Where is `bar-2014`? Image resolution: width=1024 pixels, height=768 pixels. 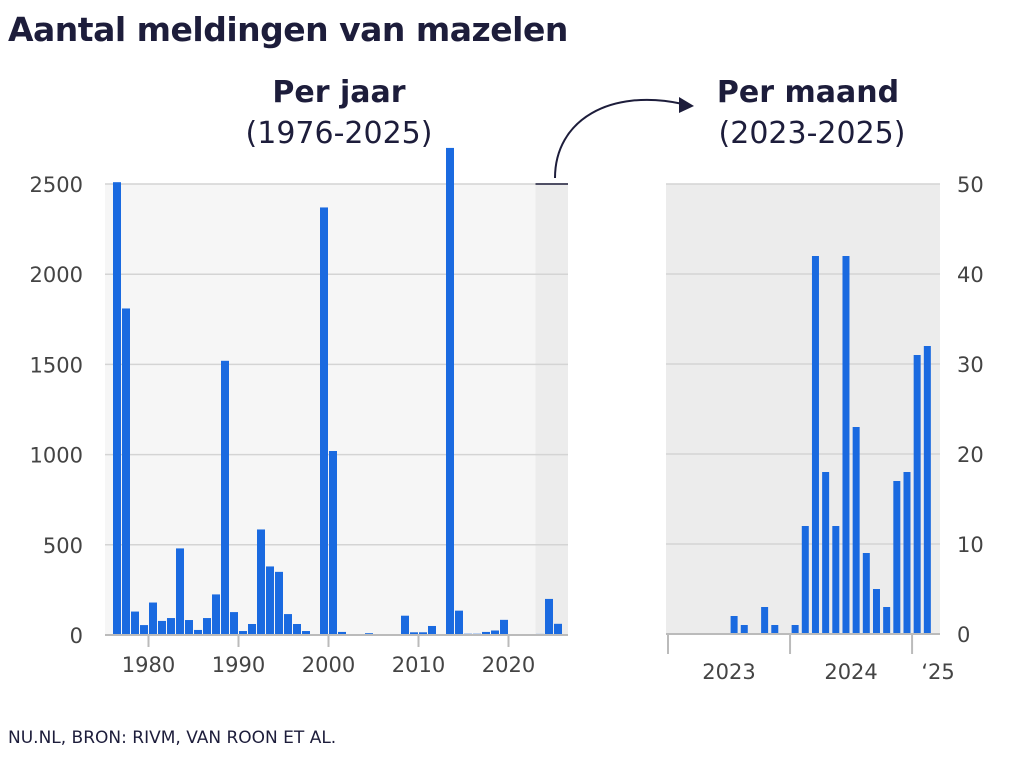
bar-2014 is located at coordinates (459, 622).